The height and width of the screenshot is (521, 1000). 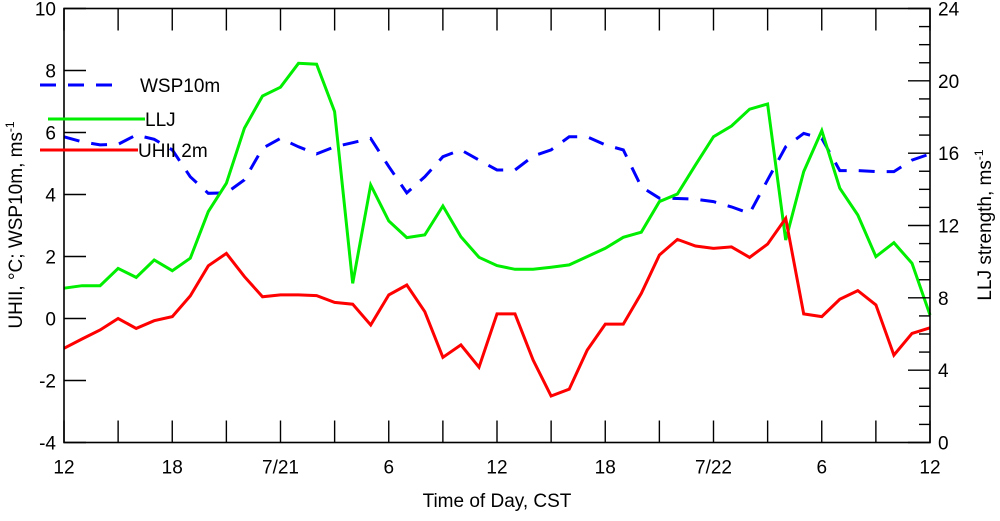 What do you see at coordinates (943, 444) in the screenshot?
I see `y-right-tick-label: 0` at bounding box center [943, 444].